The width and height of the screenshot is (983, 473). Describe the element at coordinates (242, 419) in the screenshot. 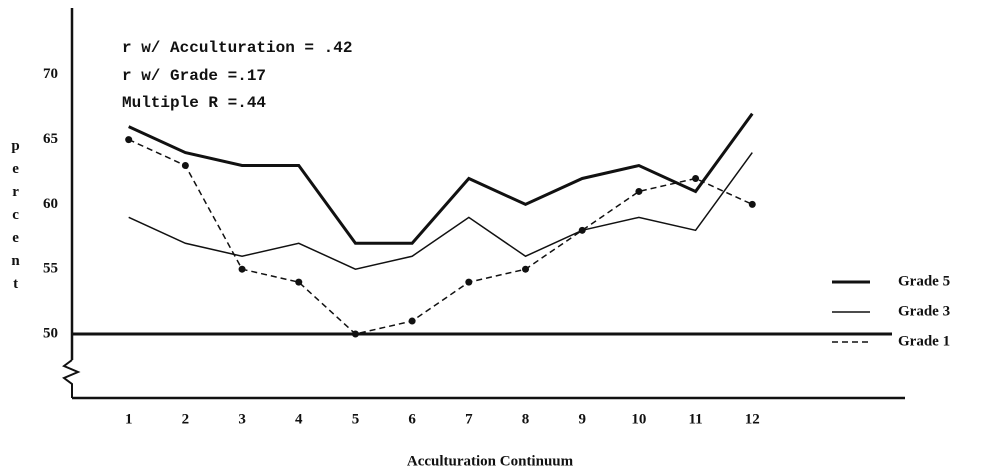

I see `x-tick-label: 3` at that location.